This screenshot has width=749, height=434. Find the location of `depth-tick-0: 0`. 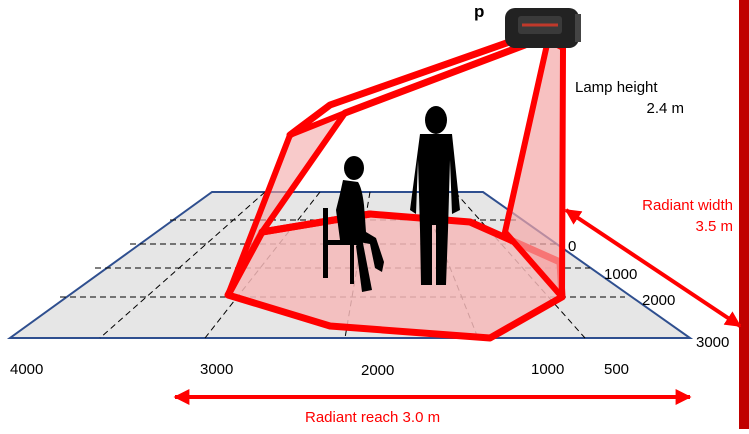

depth-tick-0: 0 is located at coordinates (572, 246).